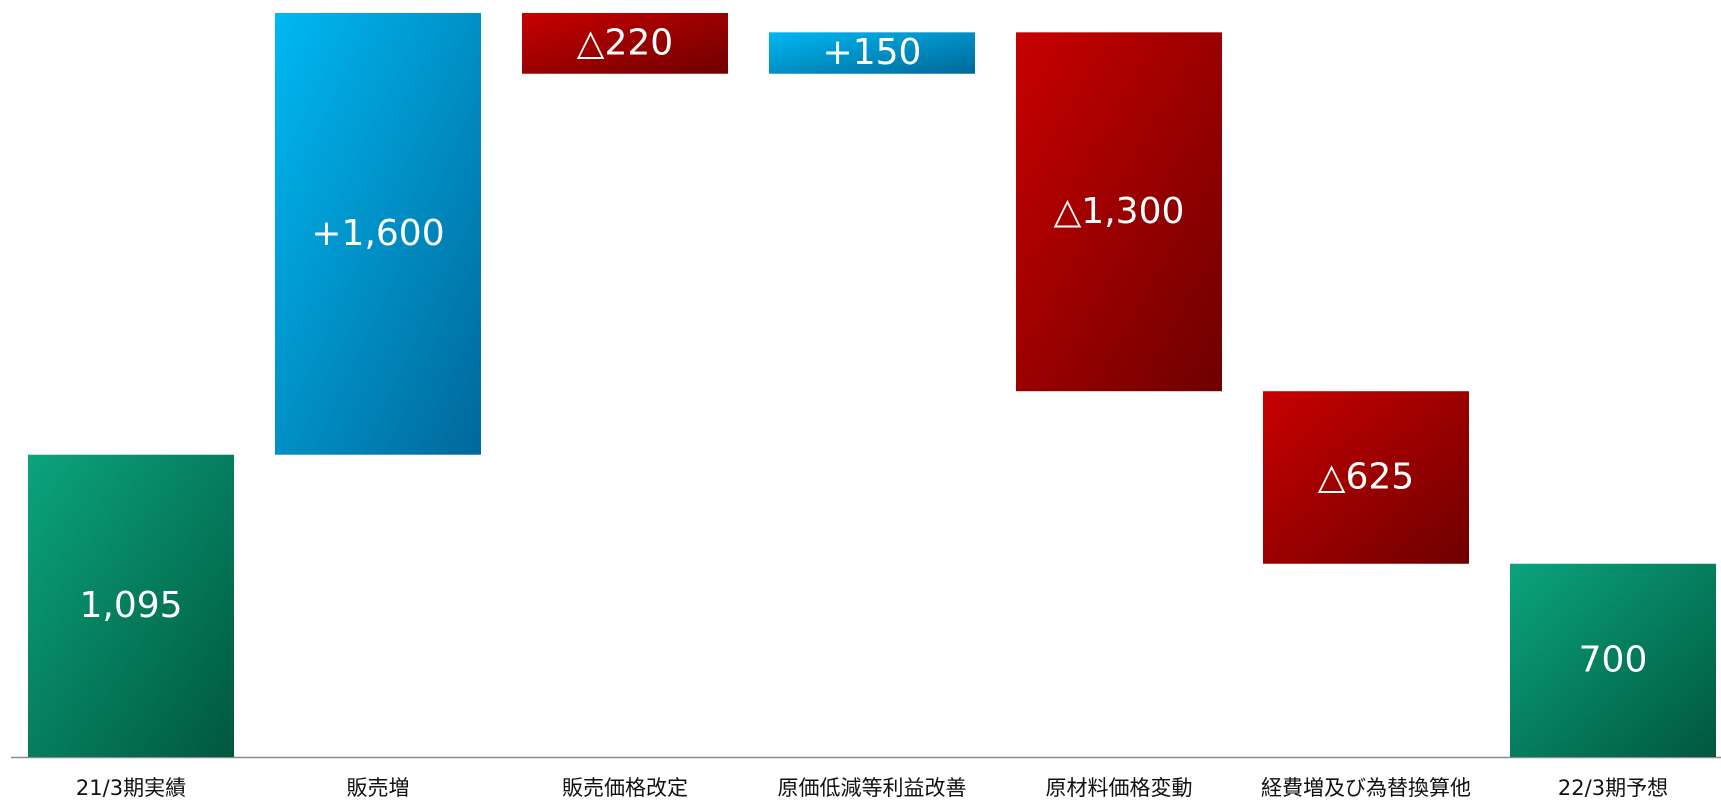  I want to click on value-label: 1,095, so click(130, 605).